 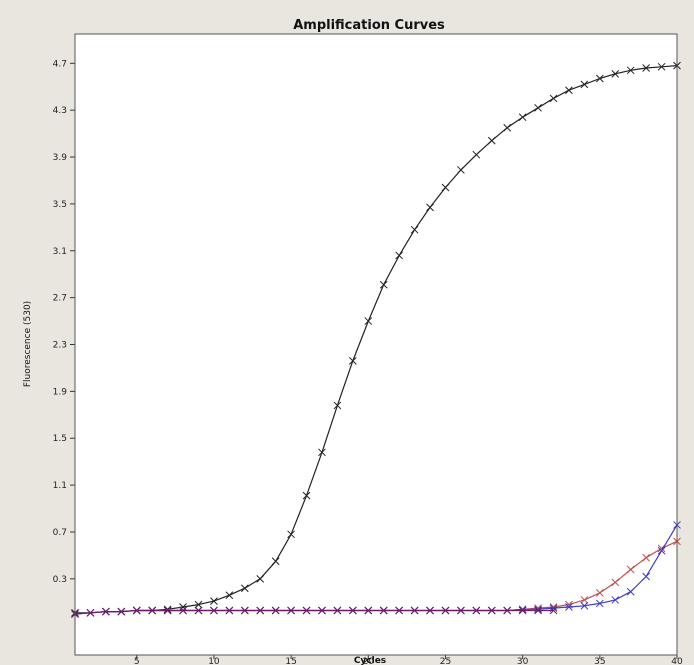 What do you see at coordinates (290, 661) in the screenshot?
I see `x-tick-label: 15` at bounding box center [290, 661].